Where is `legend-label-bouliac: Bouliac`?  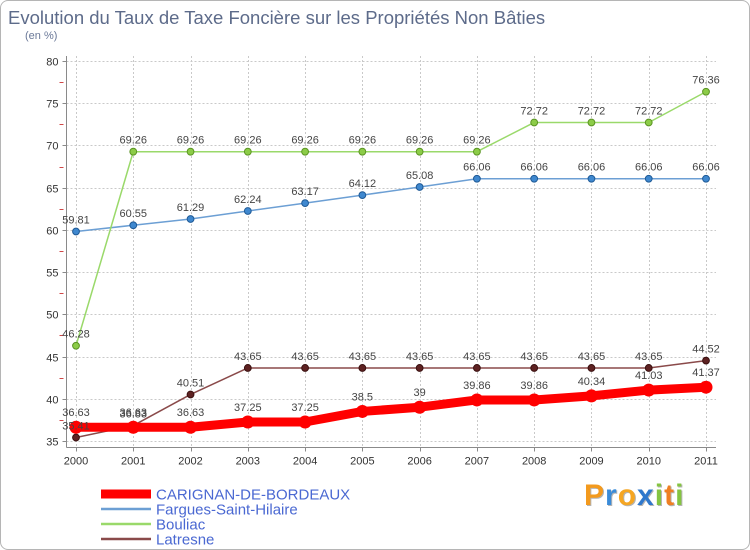
legend-label-bouliac: Bouliac is located at coordinates (181, 525).